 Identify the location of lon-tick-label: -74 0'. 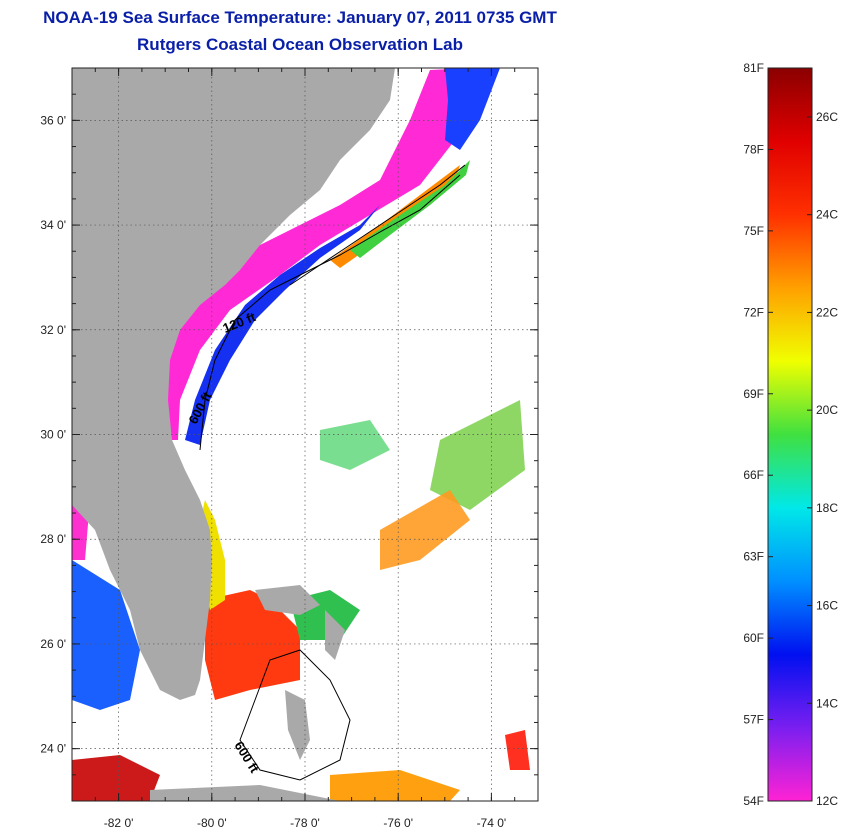
(492, 823).